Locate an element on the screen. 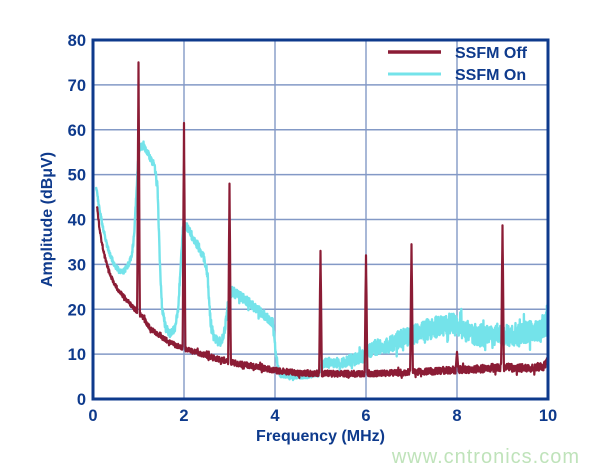 This screenshot has width=600, height=473. y-tick-label-70: 70 is located at coordinates (77, 86).